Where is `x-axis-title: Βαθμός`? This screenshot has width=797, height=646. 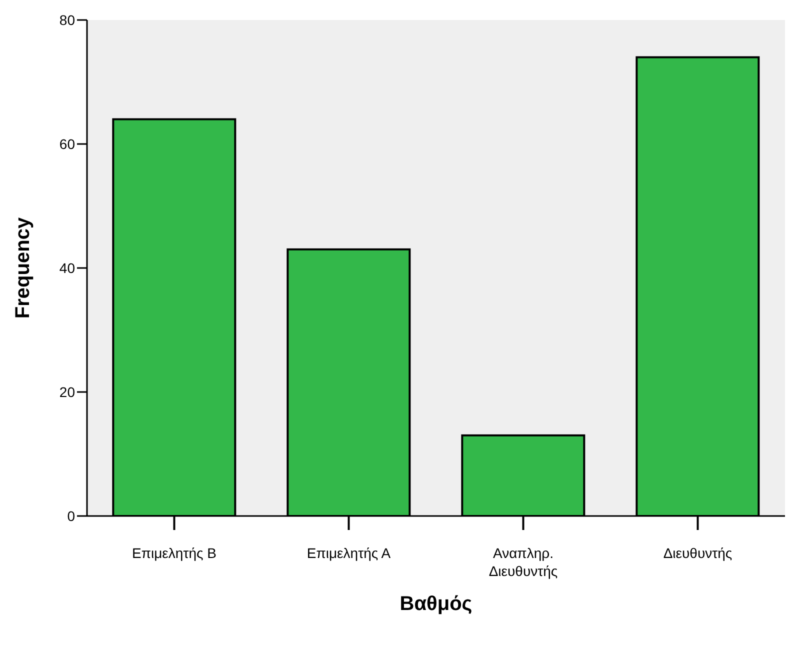
x-axis-title: Βαθμός is located at coordinates (436, 604).